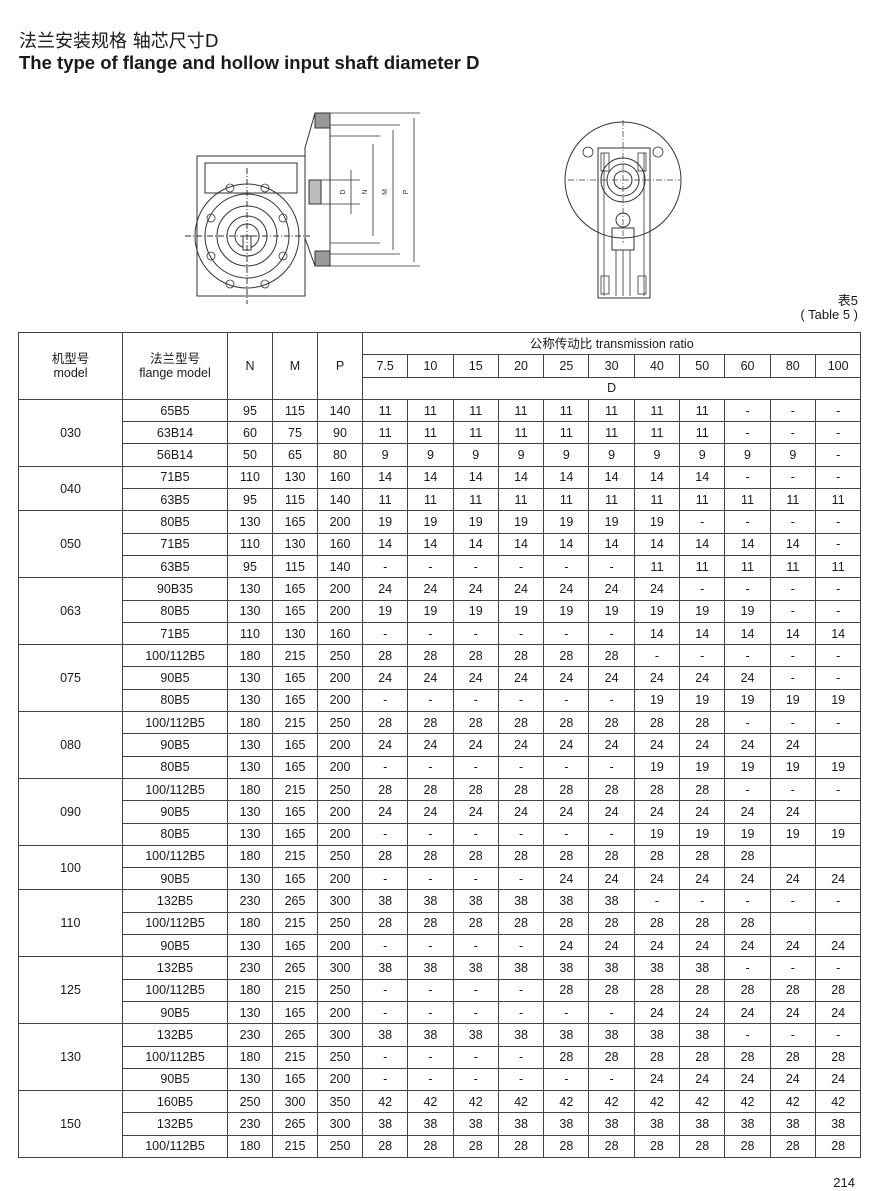  I want to click on table-row: 100 100/112B5 180 215 250 28 28 28 28 28 28 28 28 28, so click(440, 867).